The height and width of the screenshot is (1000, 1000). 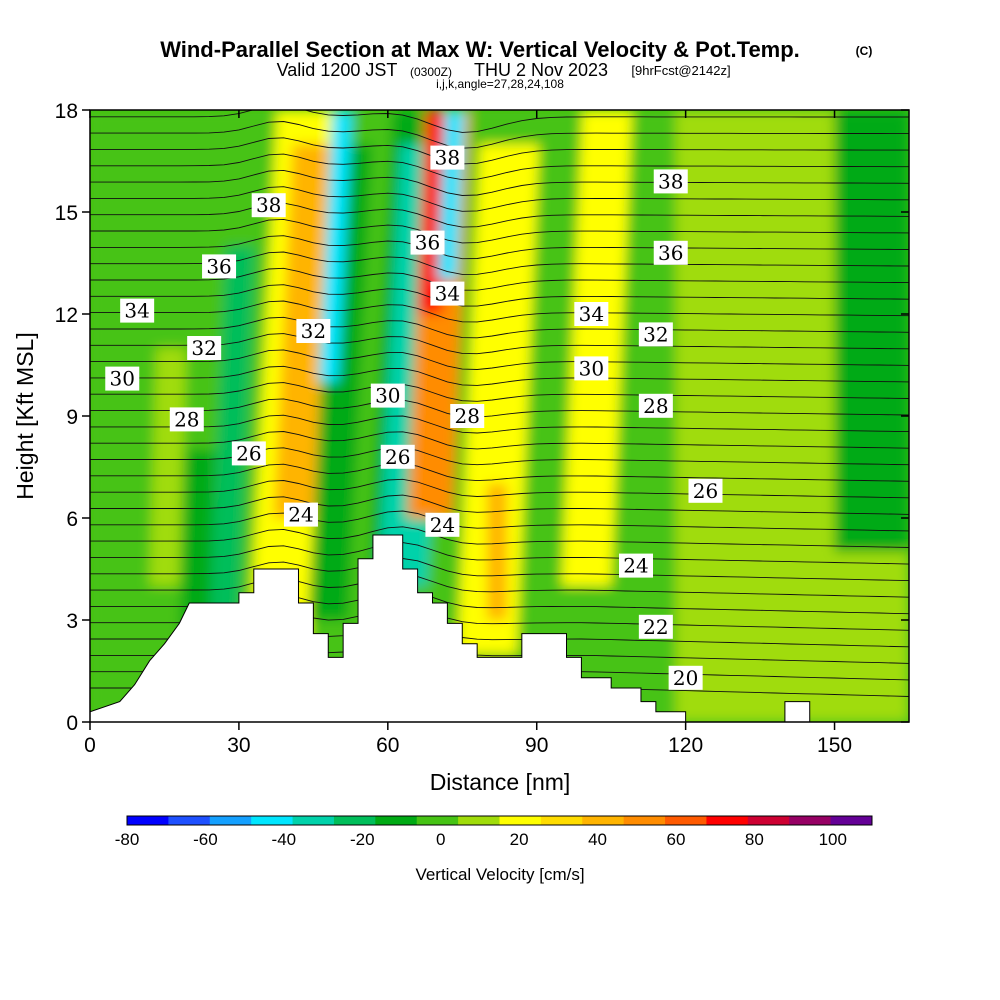 What do you see at coordinates (685, 745) in the screenshot?
I see `x-tick-label: 120` at bounding box center [685, 745].